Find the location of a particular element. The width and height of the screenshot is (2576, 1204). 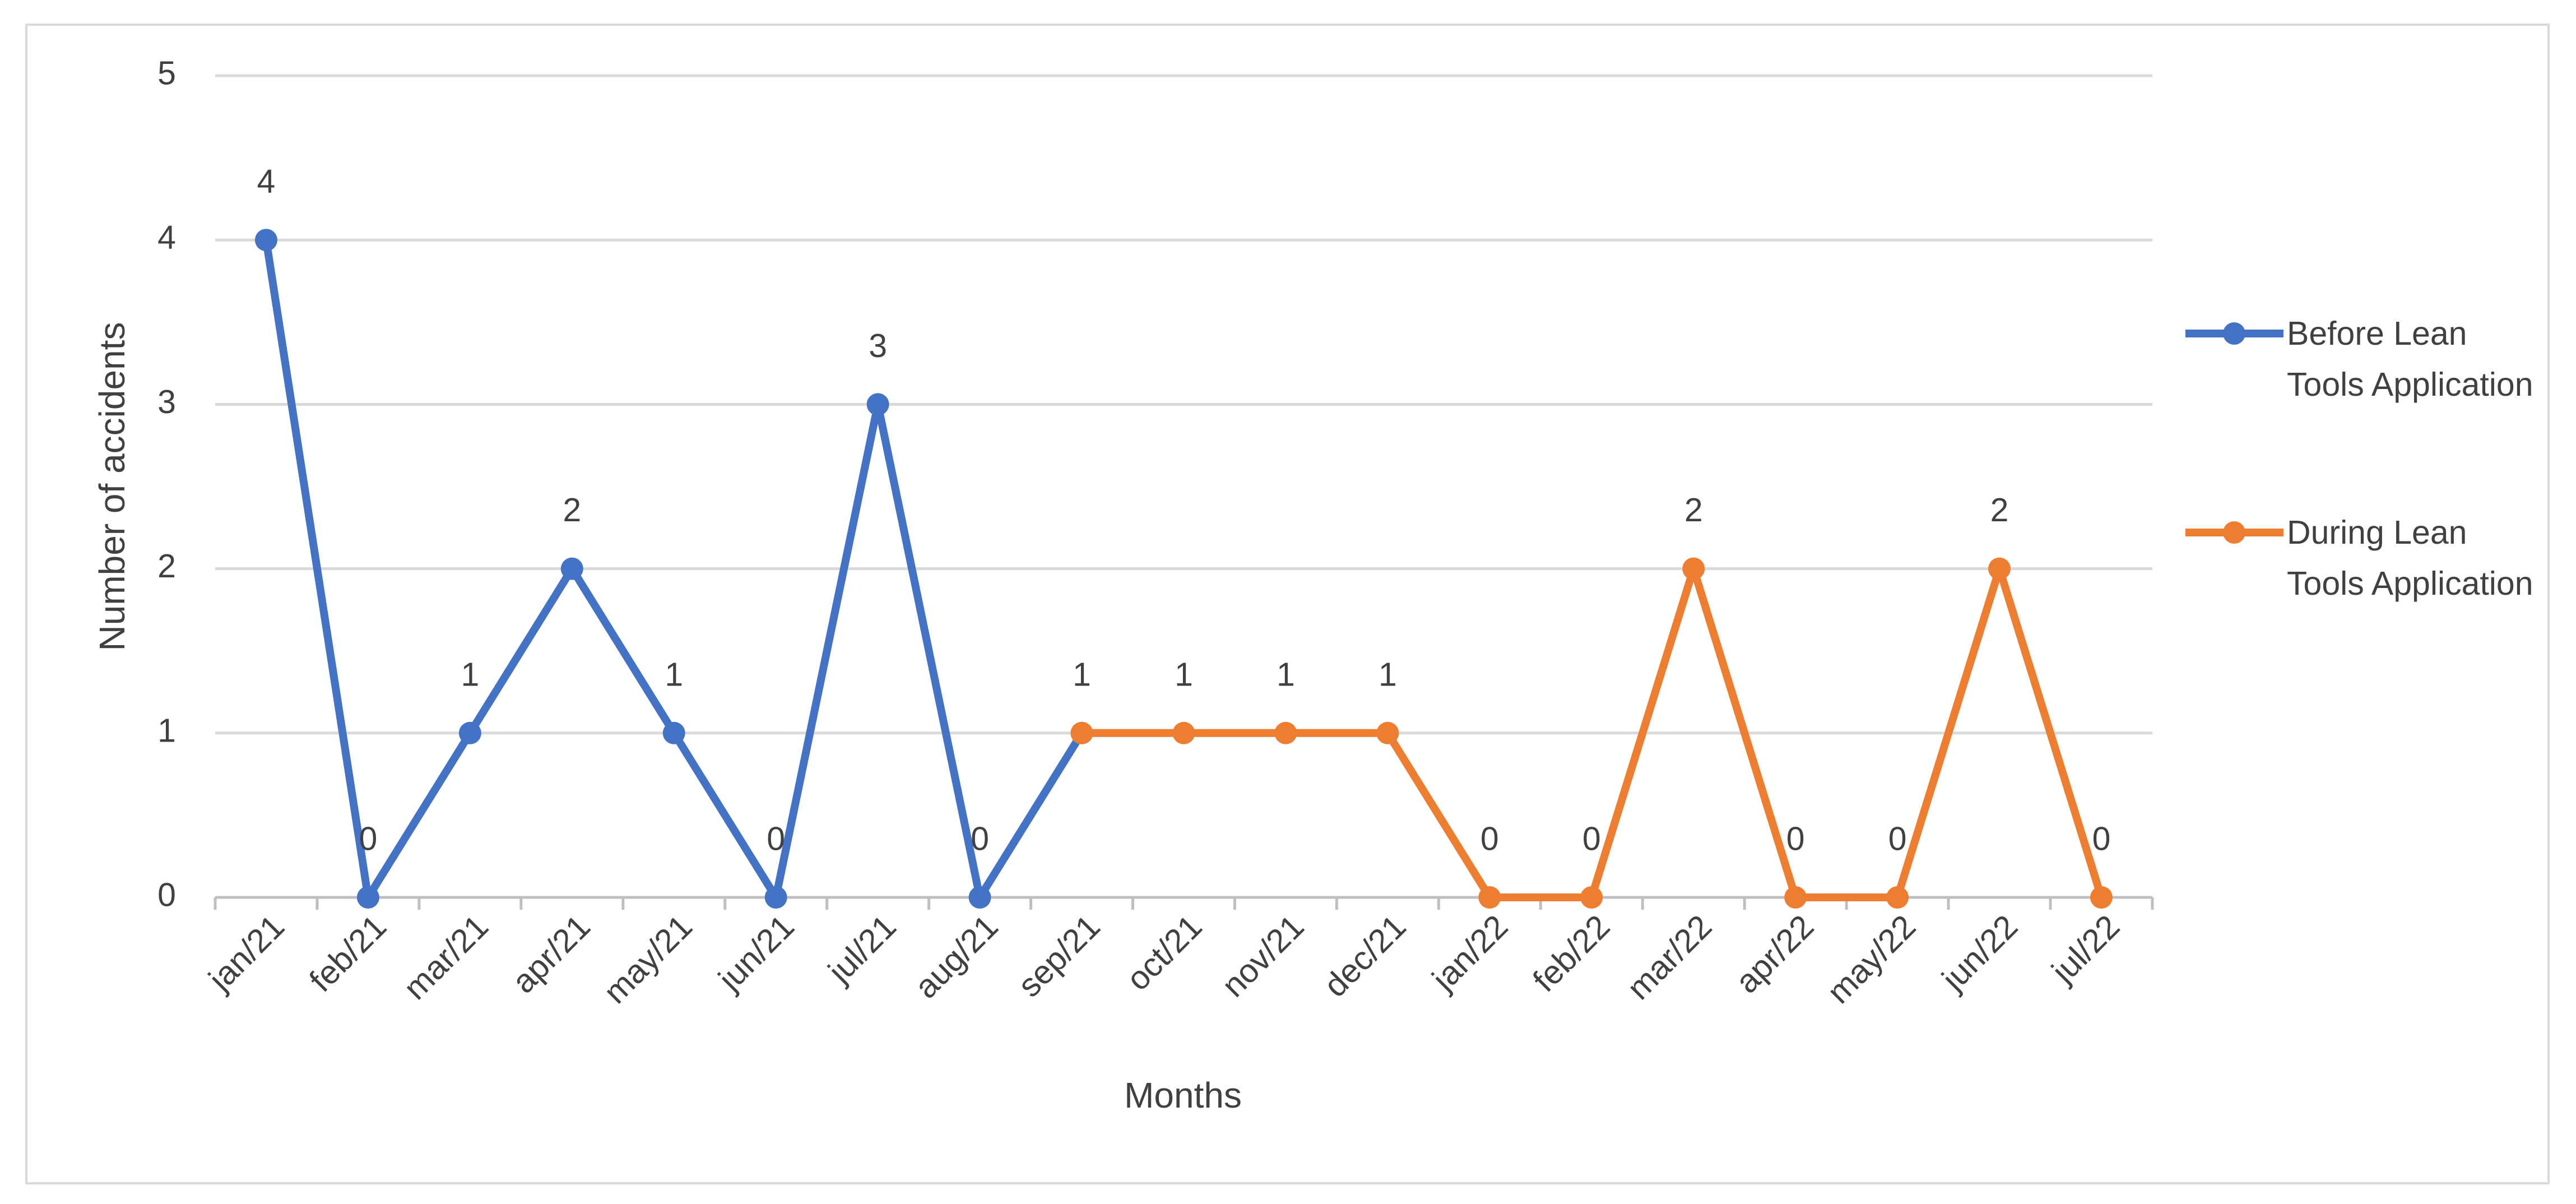

data-label: 3 is located at coordinates (878, 345).